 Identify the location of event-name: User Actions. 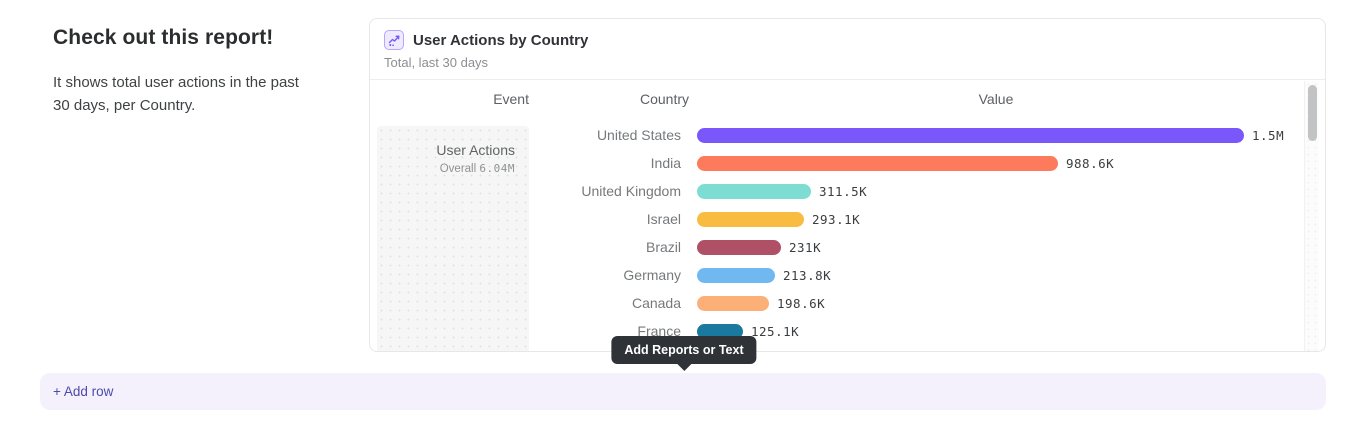
(475, 150).